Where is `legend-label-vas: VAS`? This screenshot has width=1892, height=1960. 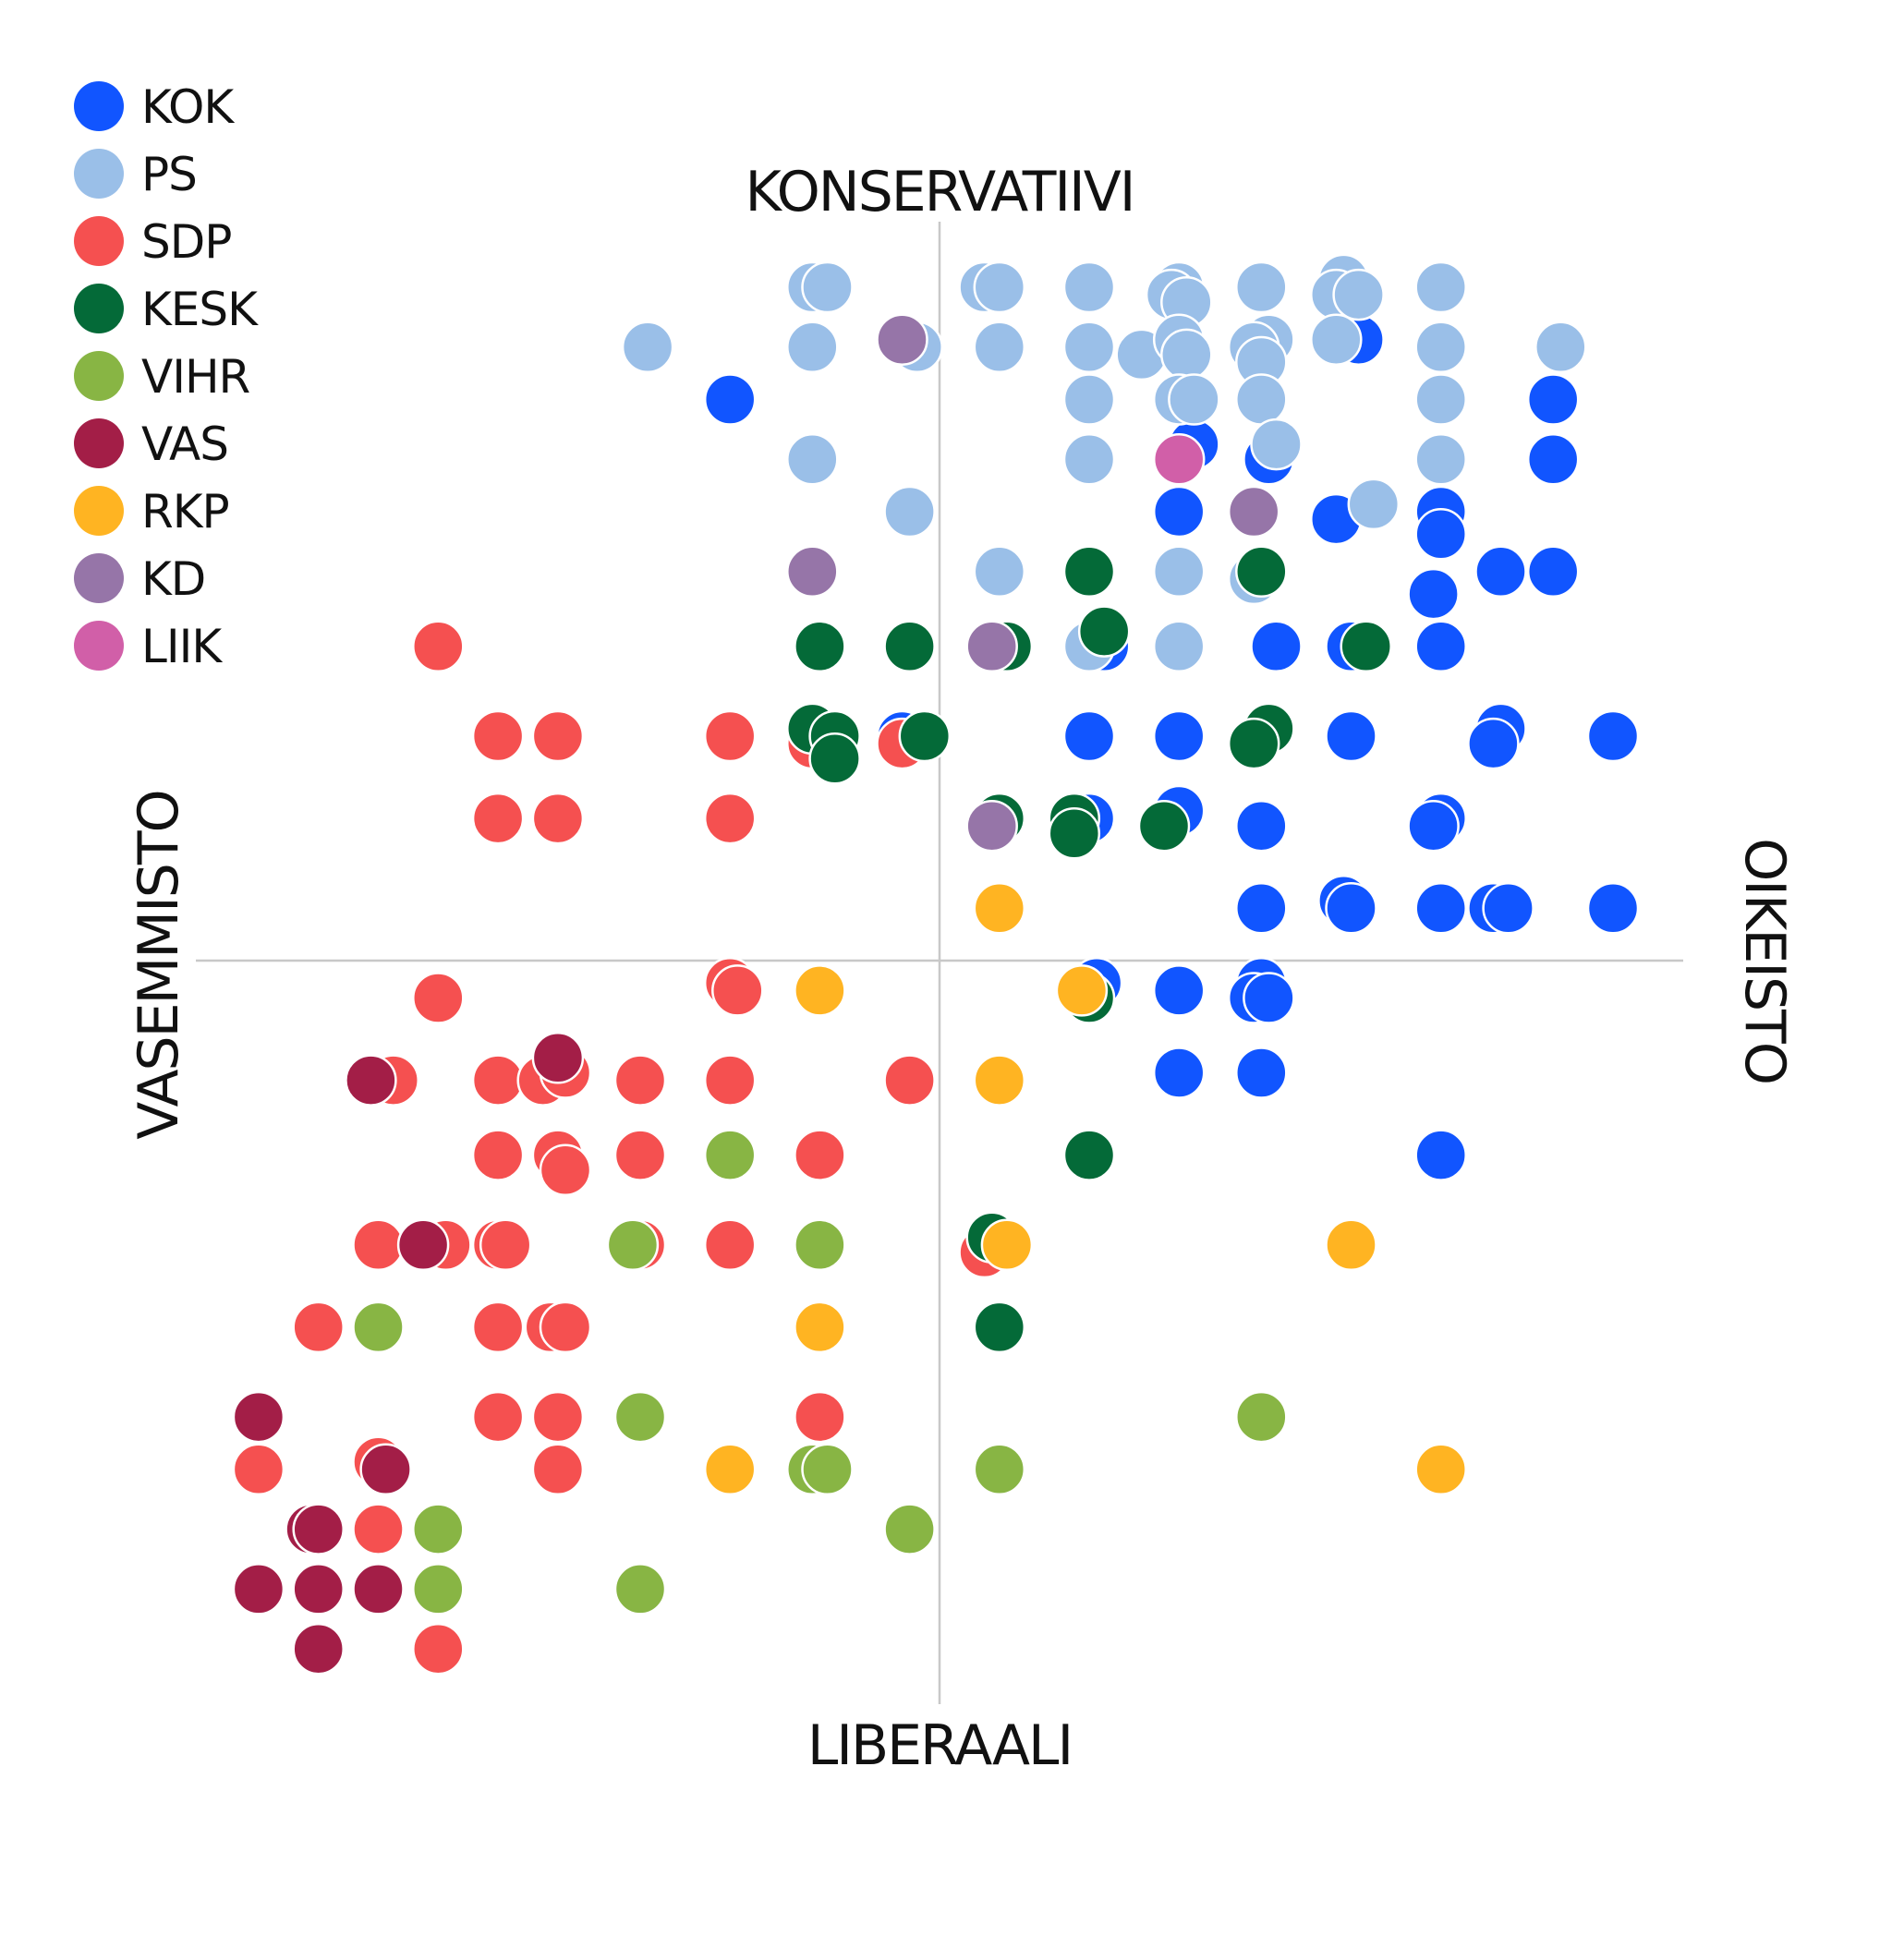
legend-label-vas: VAS is located at coordinates (185, 444).